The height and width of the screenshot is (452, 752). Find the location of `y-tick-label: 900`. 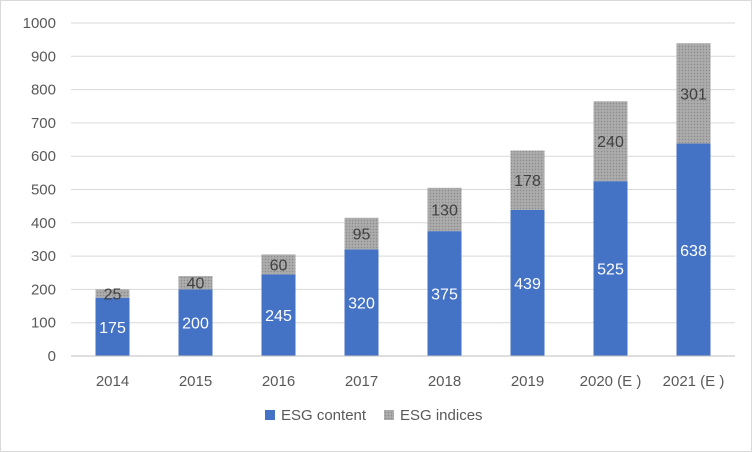

y-tick-label: 900 is located at coordinates (43, 56).